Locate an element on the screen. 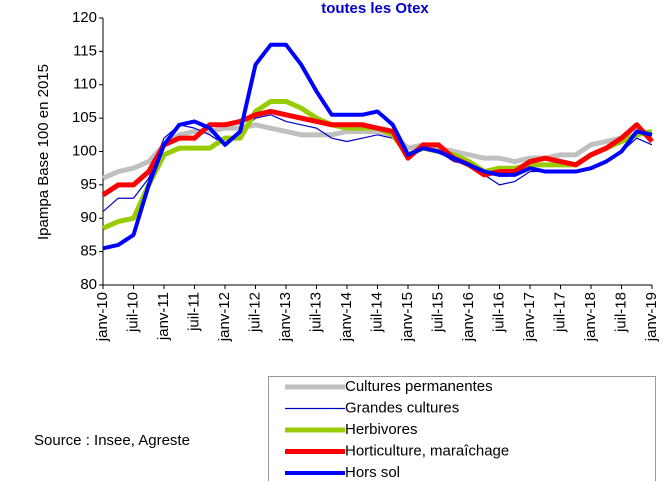 The width and height of the screenshot is (663, 481). x-tick-label: juil-10 is located at coordinates (132, 312).